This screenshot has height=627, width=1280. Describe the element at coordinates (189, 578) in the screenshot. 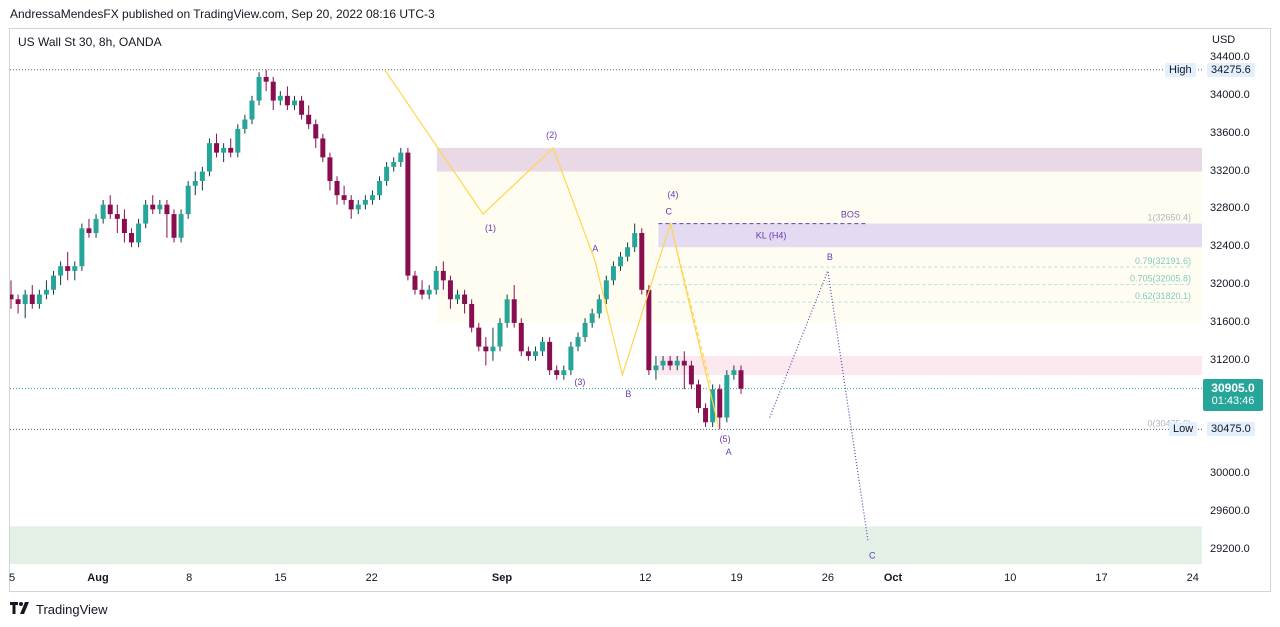

I see `time-tick: 8` at that location.